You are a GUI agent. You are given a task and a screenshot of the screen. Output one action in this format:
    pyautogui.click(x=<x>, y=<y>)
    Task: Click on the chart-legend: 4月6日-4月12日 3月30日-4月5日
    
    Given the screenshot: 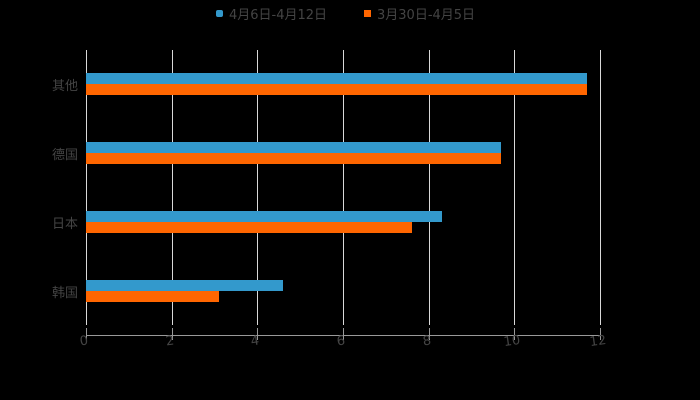 What is the action you would take?
    pyautogui.click(x=350, y=13)
    